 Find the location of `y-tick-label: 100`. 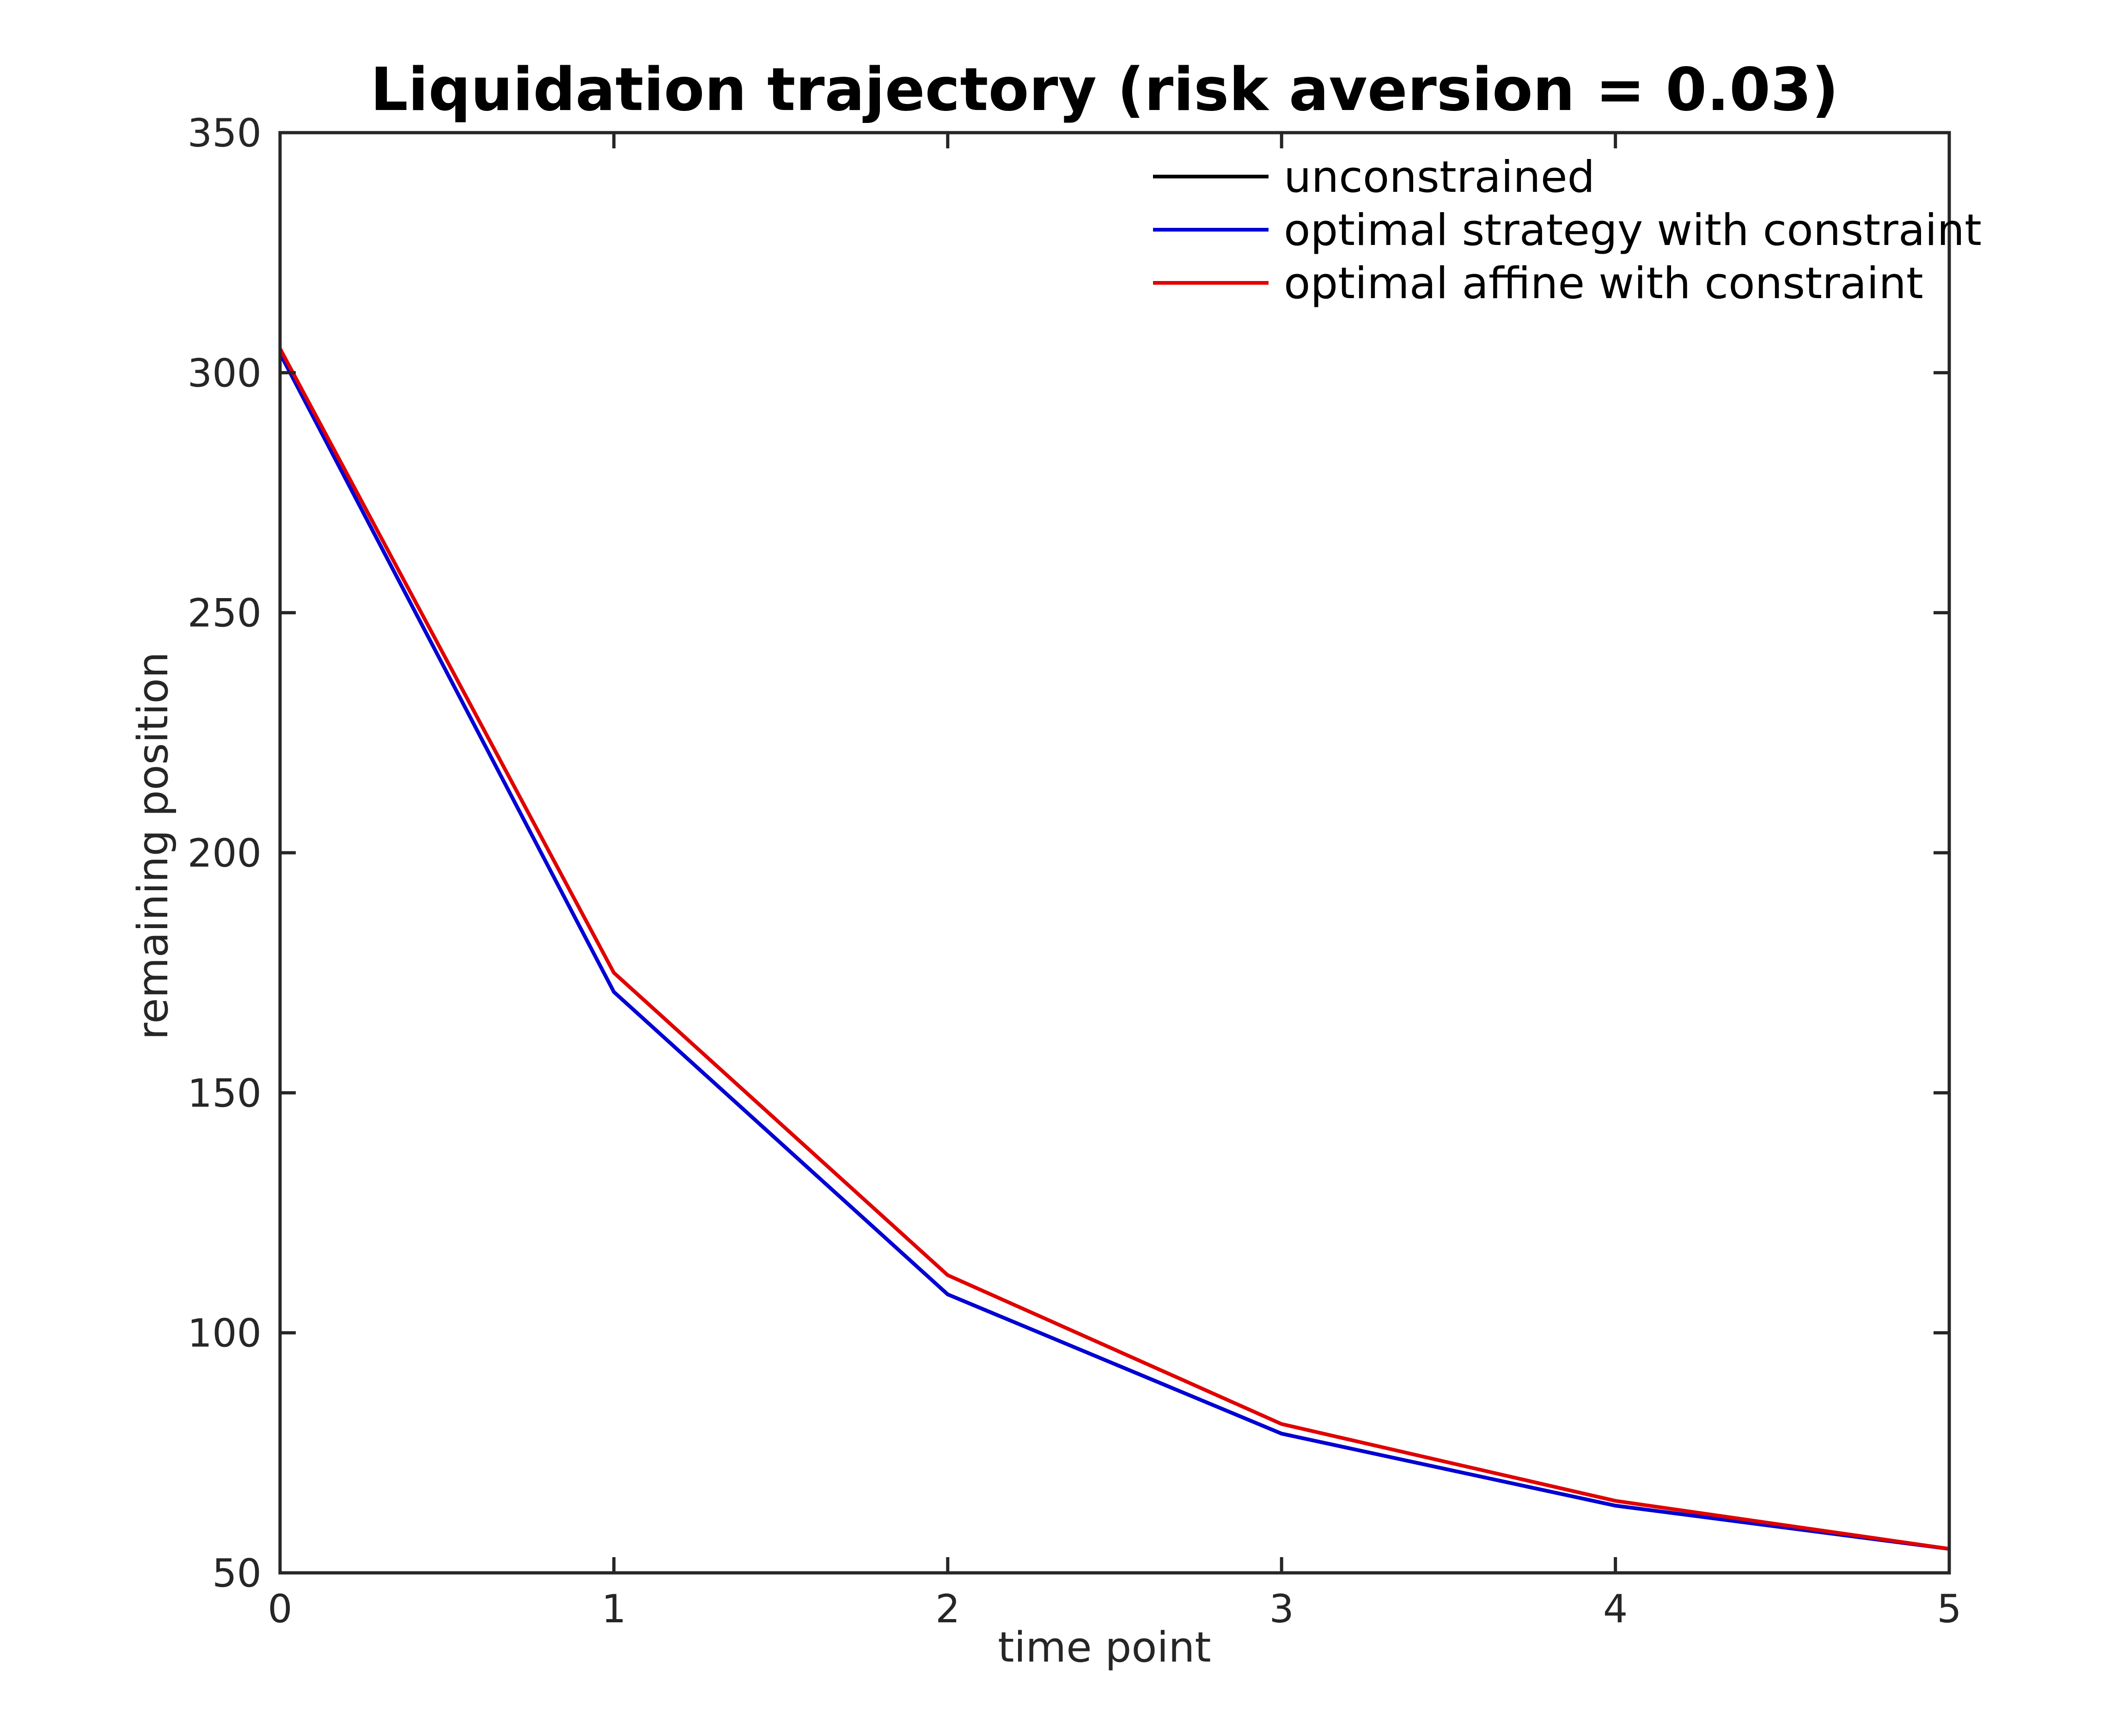

y-tick-label: 100 is located at coordinates (225, 1333).